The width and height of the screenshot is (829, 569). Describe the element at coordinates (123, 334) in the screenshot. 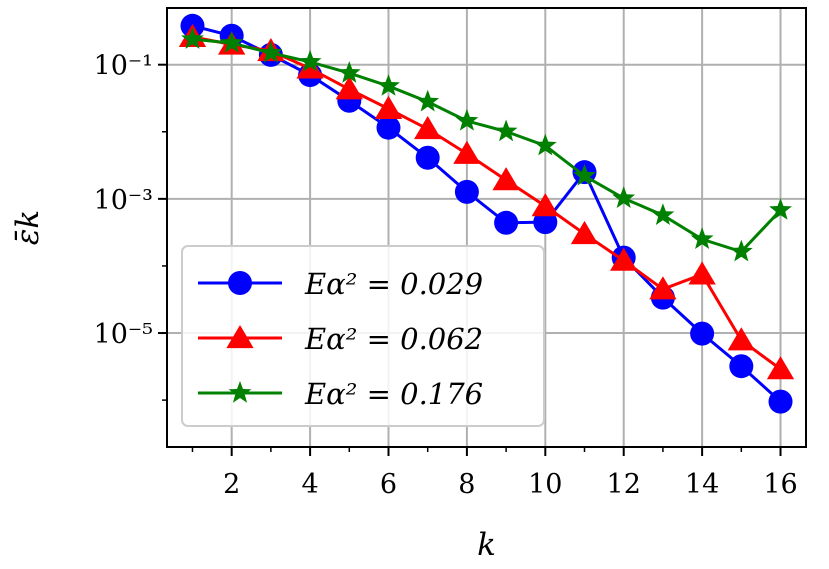

I see `y-tick-label: 10⁻⁵` at that location.